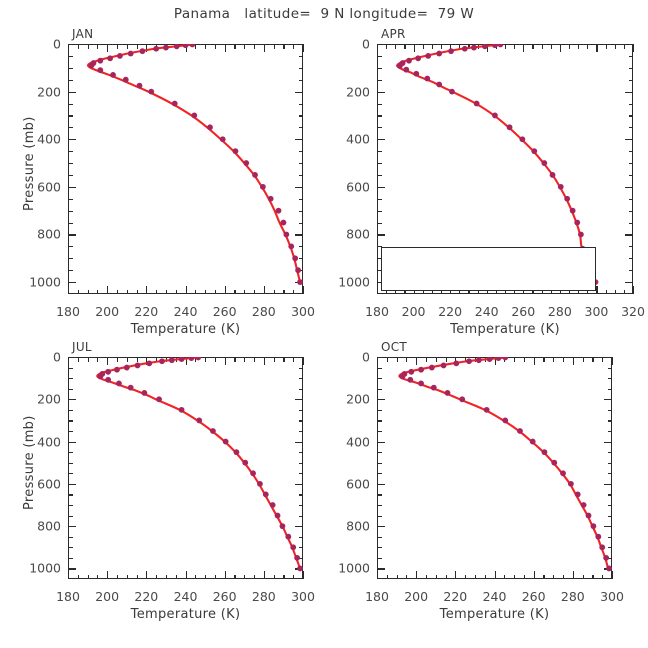 The width and height of the screenshot is (648, 648). Describe the element at coordinates (455, 596) in the screenshot. I see `xtick-label: 220` at that location.